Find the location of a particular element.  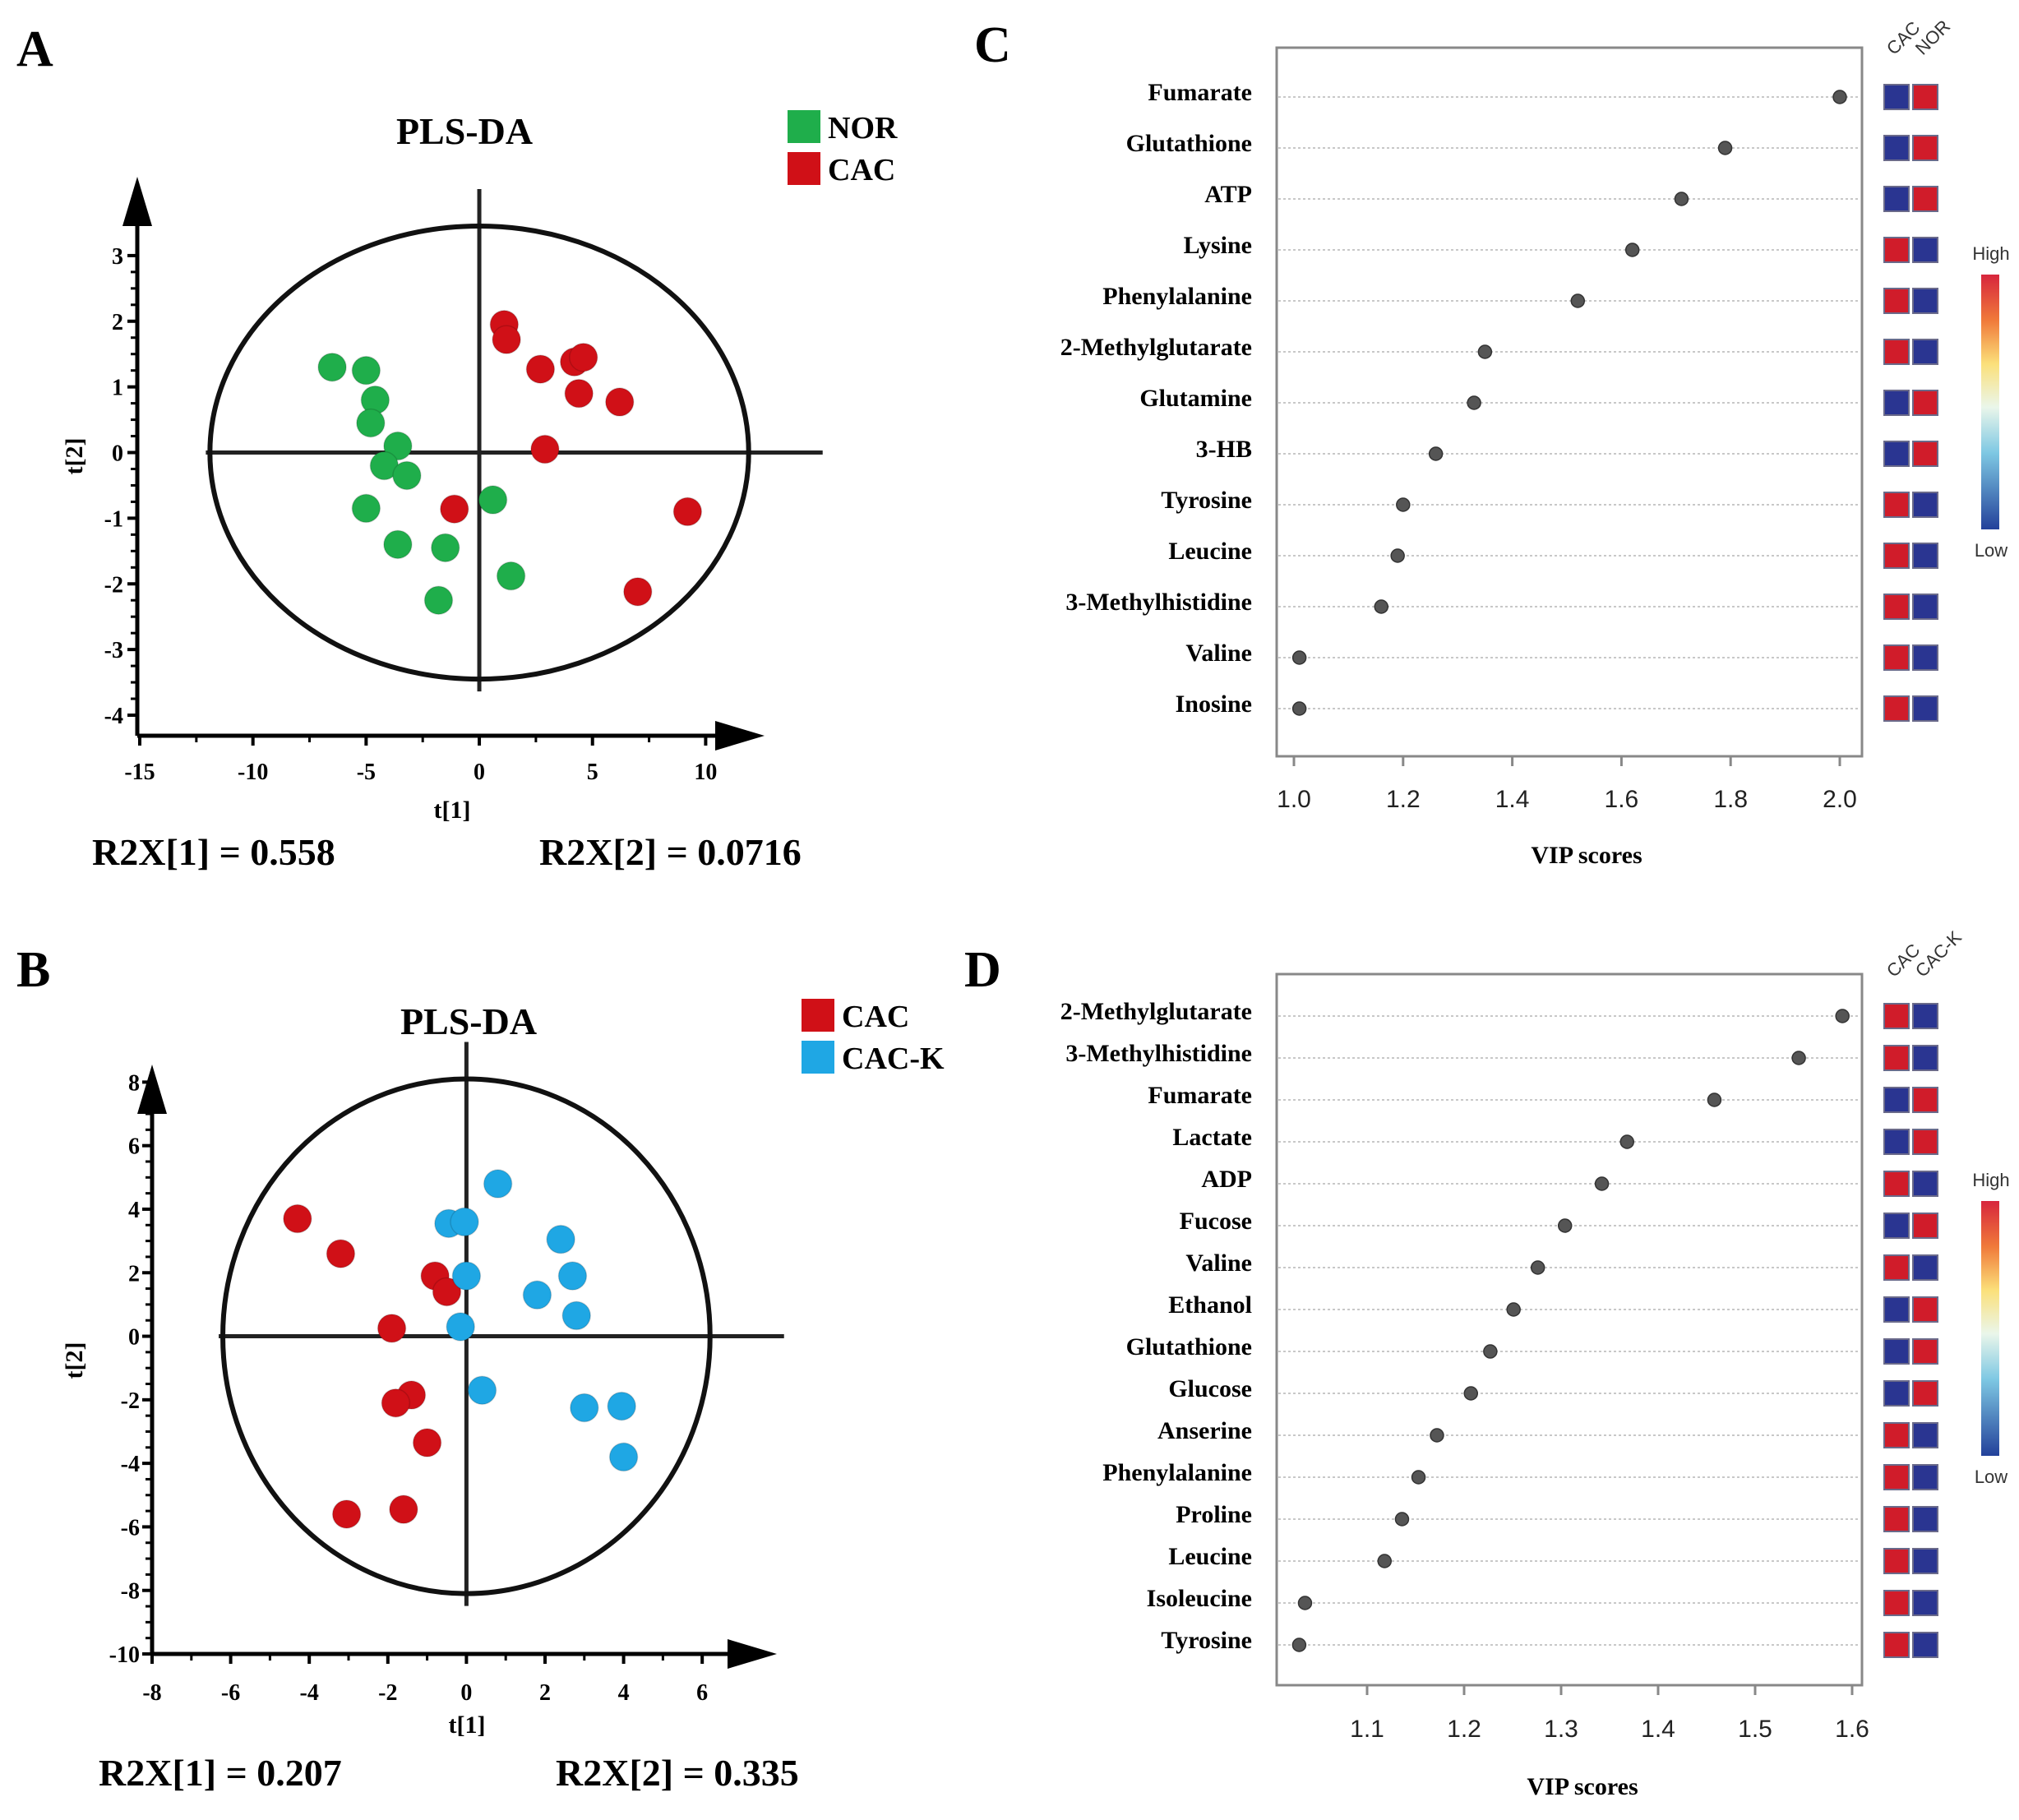

colorbar-high-label-d: High is located at coordinates (1990, 1180).